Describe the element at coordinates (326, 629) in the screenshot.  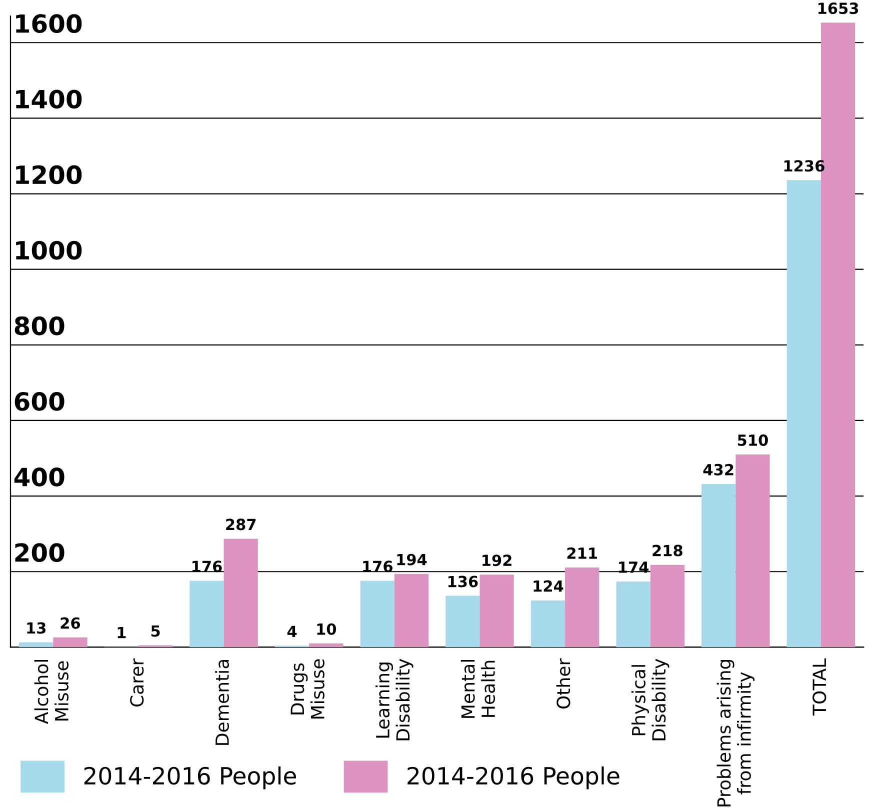
I see `data-label: 10` at that location.